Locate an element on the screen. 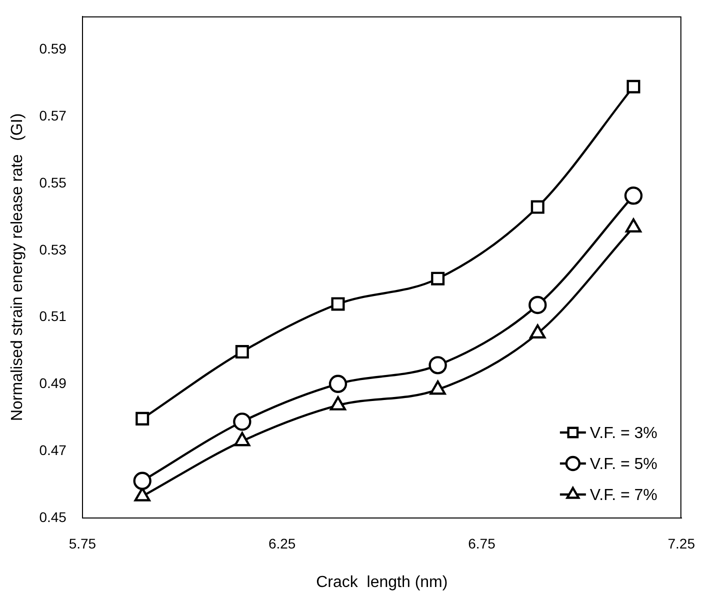 The width and height of the screenshot is (707, 604). x-tick-label: 6.25 is located at coordinates (282, 543).